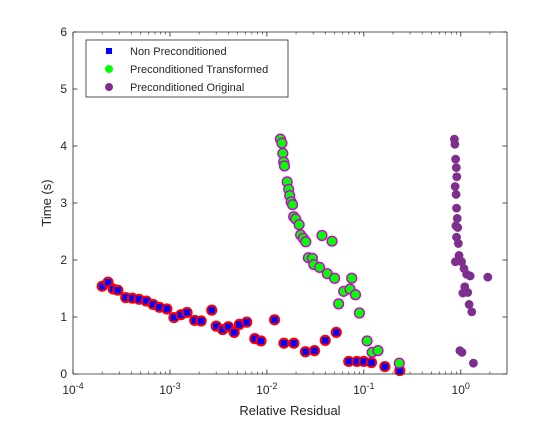  What do you see at coordinates (63, 32) in the screenshot?
I see `y-tick-label: 6` at bounding box center [63, 32].